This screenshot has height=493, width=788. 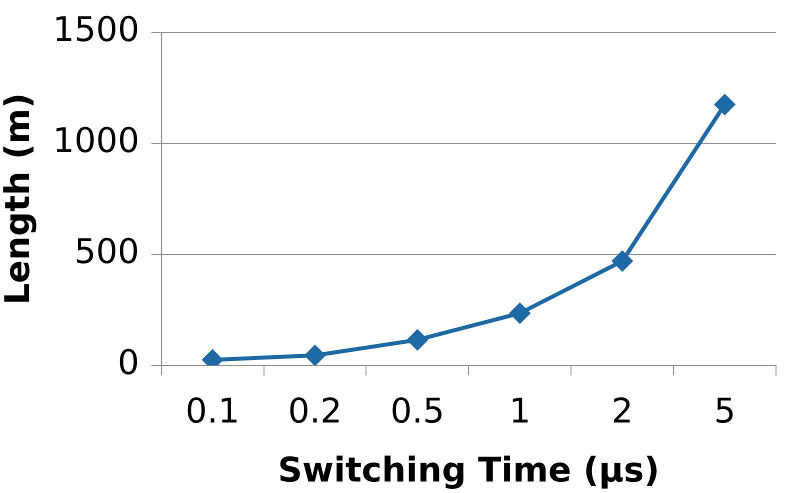 I want to click on y-tick-label: 0, so click(x=129, y=363).